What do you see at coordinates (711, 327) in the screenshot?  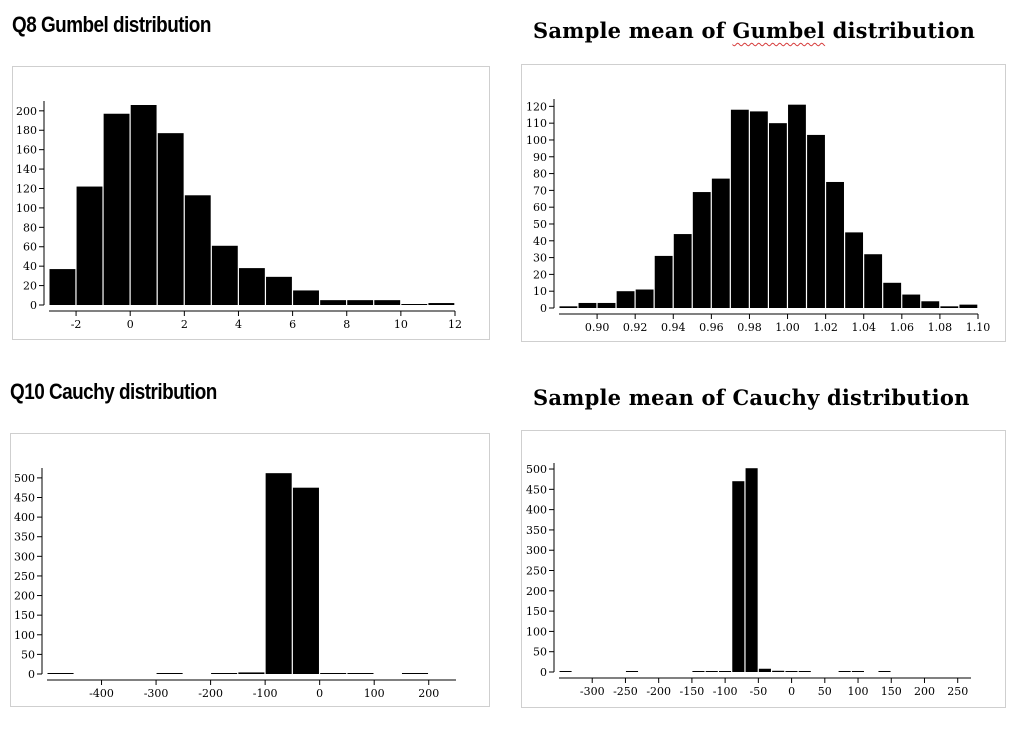 I see `x-tick-label: 0.96` at bounding box center [711, 327].